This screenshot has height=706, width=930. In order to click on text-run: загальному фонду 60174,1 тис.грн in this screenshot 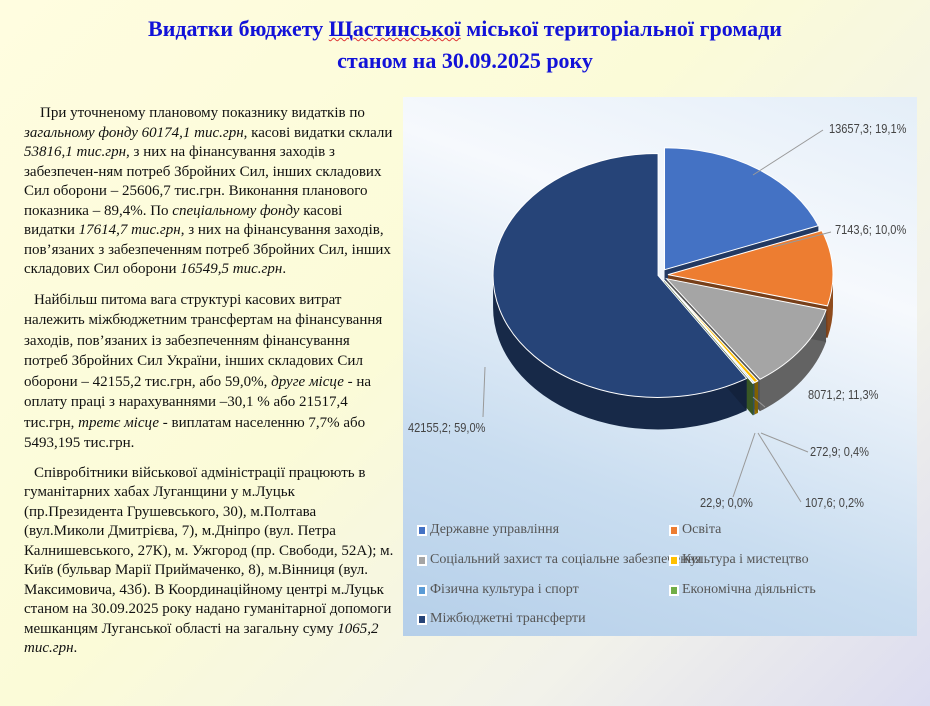, I will do `click(134, 132)`.